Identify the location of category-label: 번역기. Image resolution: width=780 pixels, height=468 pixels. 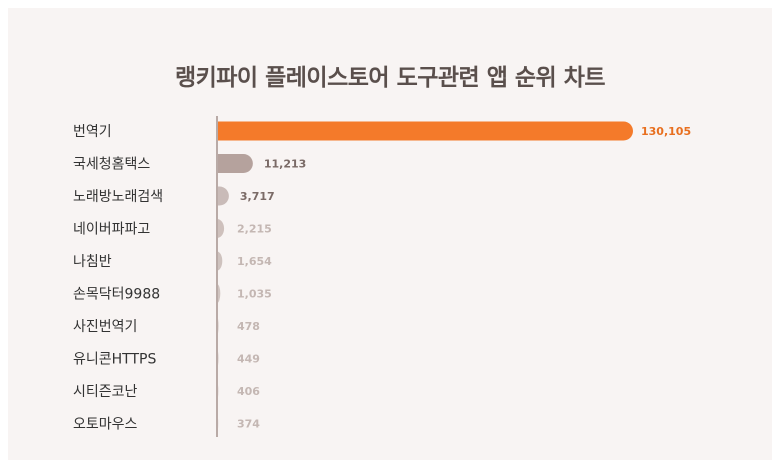
(92, 132).